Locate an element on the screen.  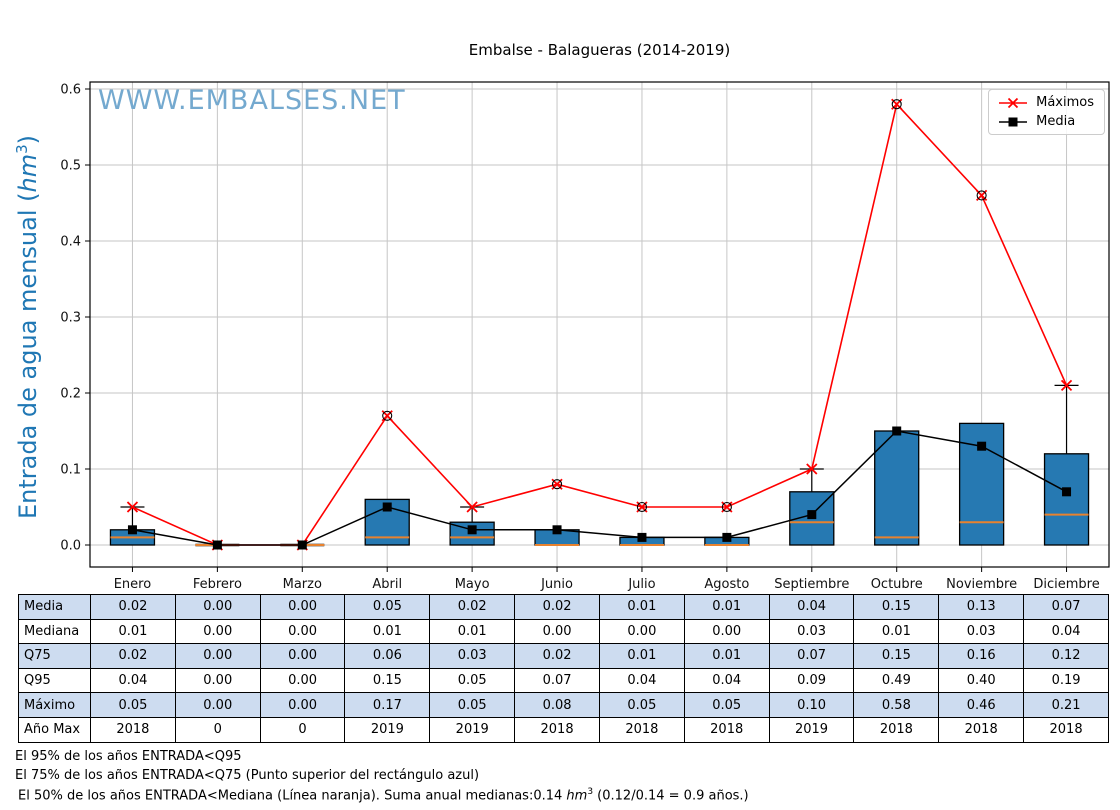
maximos-line-icon is located at coordinates (1013, 102).